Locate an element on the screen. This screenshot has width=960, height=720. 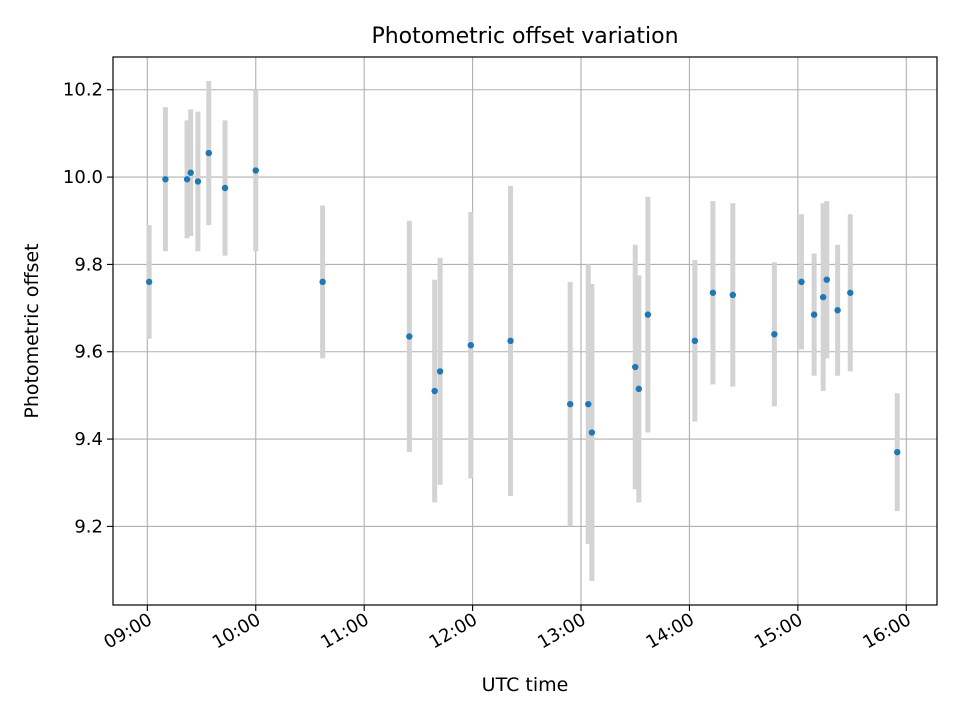
x-tick-label: 14:00 is located at coordinates (670, 631).